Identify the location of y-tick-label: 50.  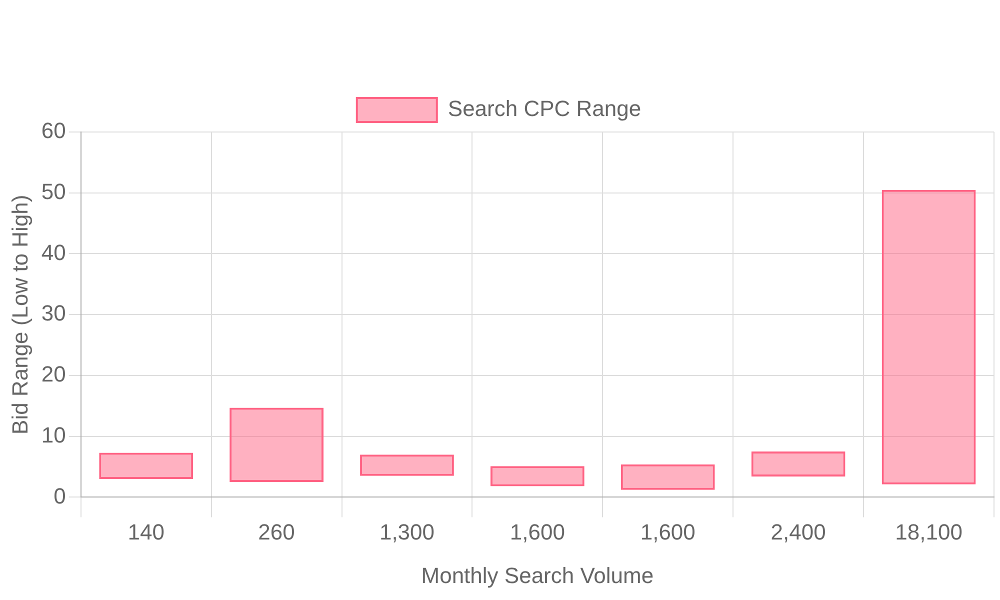
(53, 191).